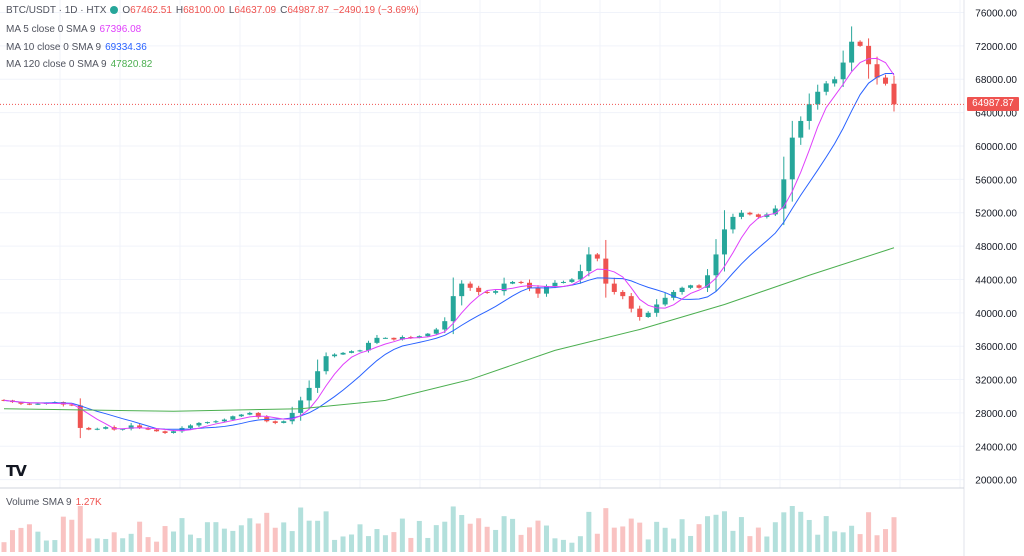  Describe the element at coordinates (75, 30) in the screenshot. I see `ma5-legend: MA 5 close 0 SMA 9 67396.08` at that location.